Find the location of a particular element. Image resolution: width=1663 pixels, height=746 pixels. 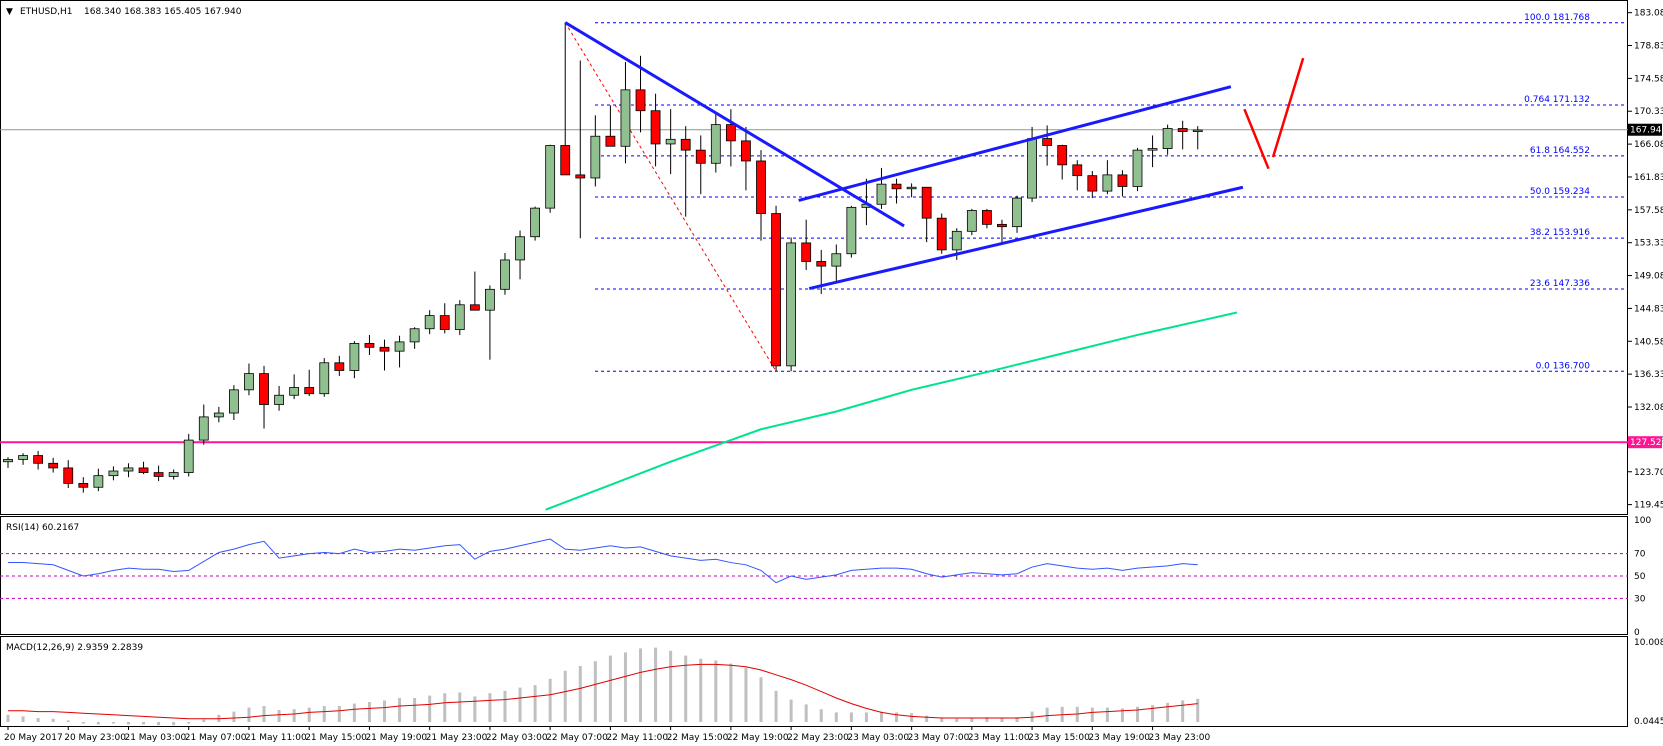

price-axis-label: 157.580 is located at coordinates (1648, 211).